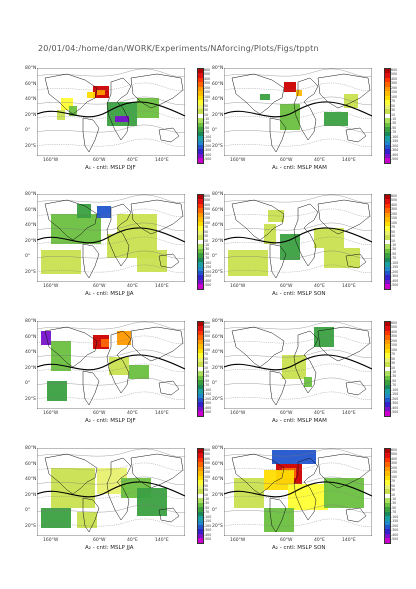 The width and height of the screenshot is (416, 589). Describe the element at coordinates (218, 68) in the screenshot. I see `latitude-label: 80°N` at that location.